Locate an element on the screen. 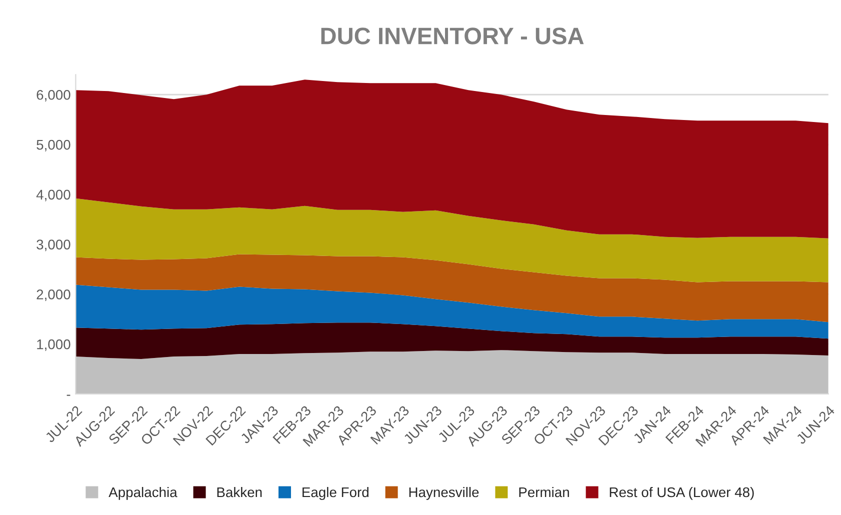 This screenshot has width=841, height=515. y-tick-label: 3,000 is located at coordinates (53, 246).